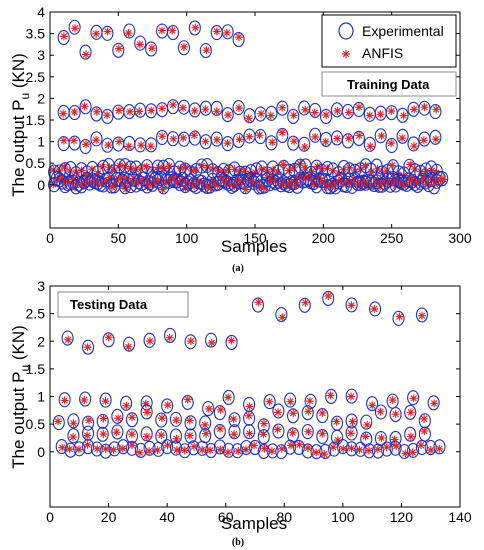 This screenshot has width=484, height=550. Describe the element at coordinates (41, 98) in the screenshot. I see `y-tick-label: 2` at that location.